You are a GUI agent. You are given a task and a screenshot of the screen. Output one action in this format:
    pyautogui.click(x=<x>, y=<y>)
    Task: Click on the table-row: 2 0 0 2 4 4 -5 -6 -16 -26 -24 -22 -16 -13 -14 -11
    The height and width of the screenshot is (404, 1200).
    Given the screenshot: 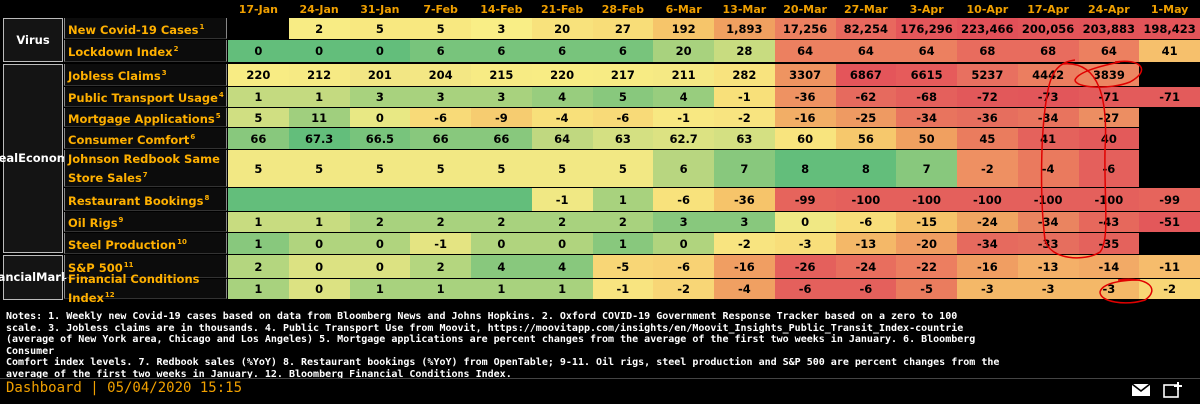 What is the action you would take?
    pyautogui.click(x=714, y=266)
    